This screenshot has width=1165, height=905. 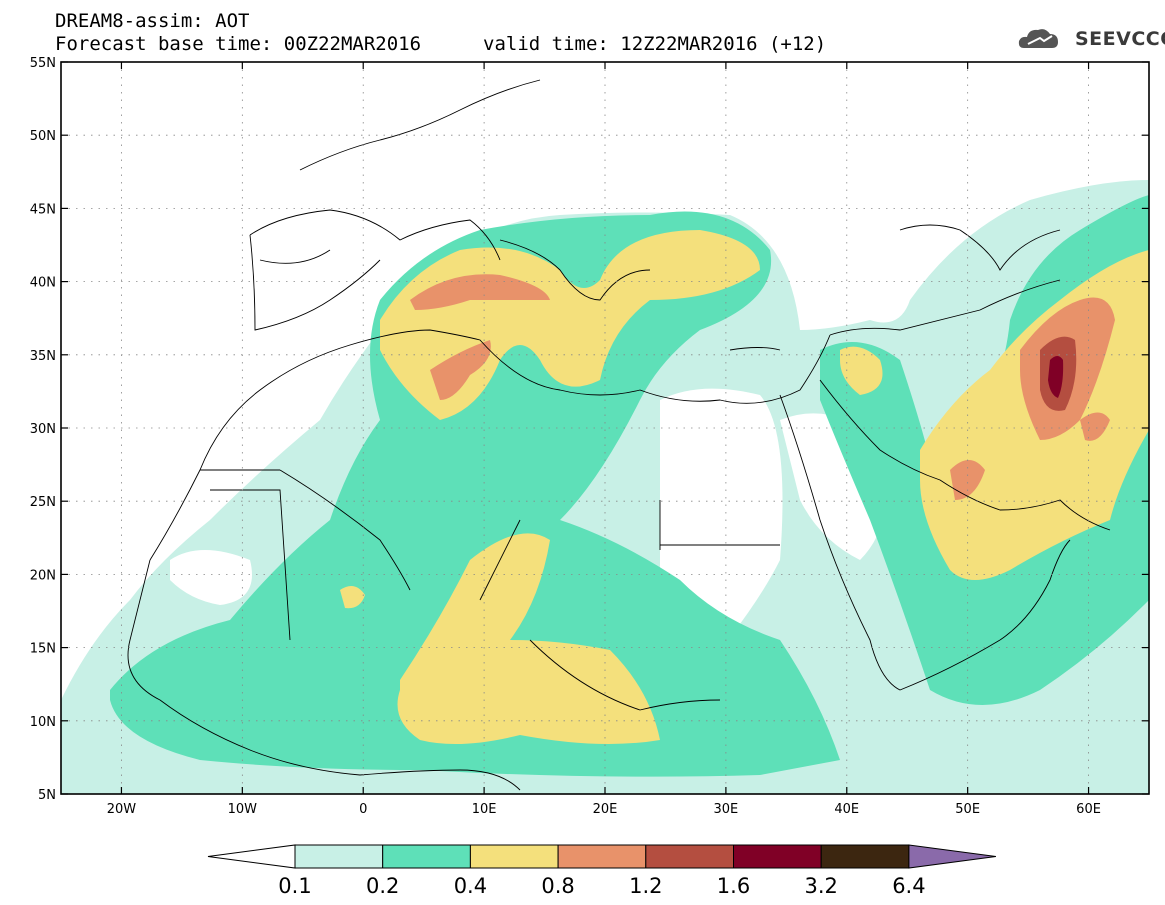 I want to click on lat-tick-label: 45N, so click(x=43, y=209).